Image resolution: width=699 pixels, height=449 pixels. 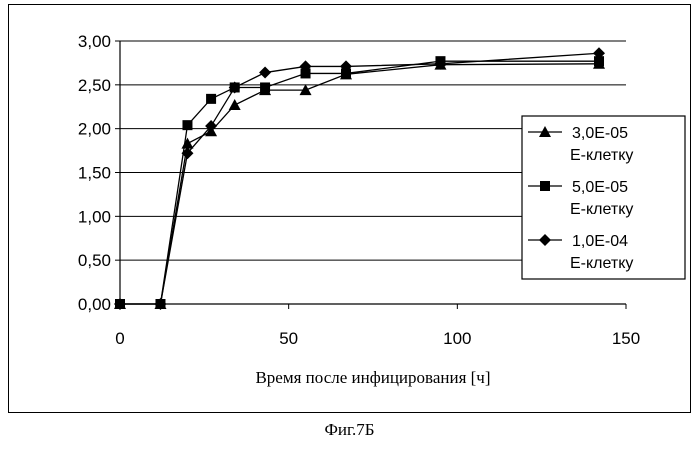 What do you see at coordinates (119, 338) in the screenshot?
I see `x-tick-label: 0` at bounding box center [119, 338].